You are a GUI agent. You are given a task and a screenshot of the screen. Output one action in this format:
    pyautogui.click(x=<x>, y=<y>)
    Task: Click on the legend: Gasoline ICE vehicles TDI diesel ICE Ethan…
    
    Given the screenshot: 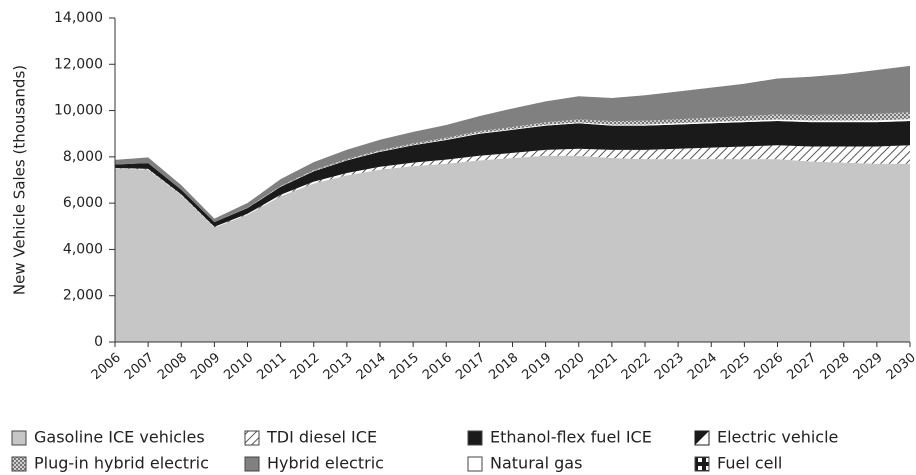 What is the action you would take?
    pyautogui.click(x=424, y=450)
    